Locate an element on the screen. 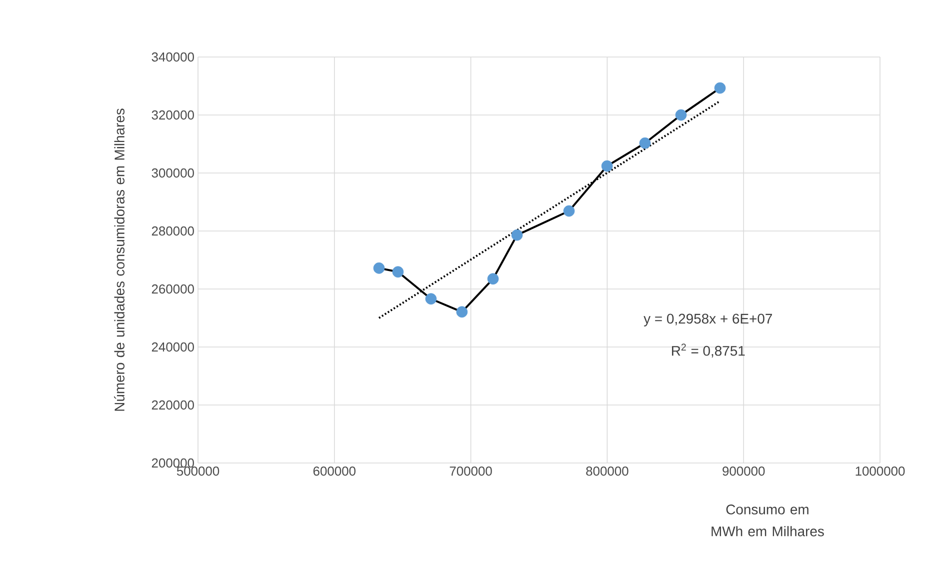  x-tick-label: 900000 is located at coordinates (743, 471).